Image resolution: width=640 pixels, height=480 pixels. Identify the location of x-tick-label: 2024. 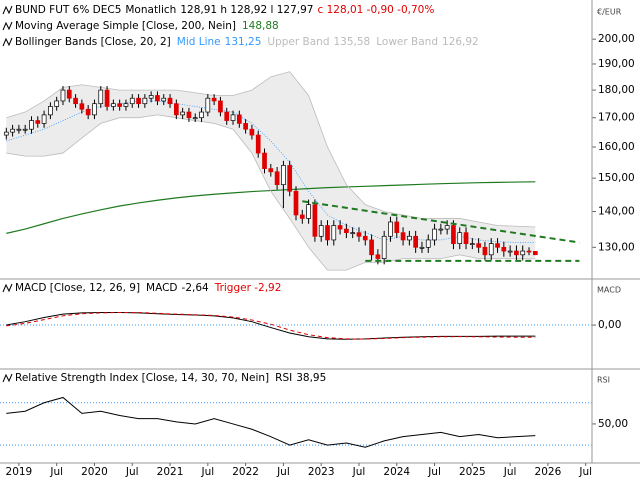
(396, 472).